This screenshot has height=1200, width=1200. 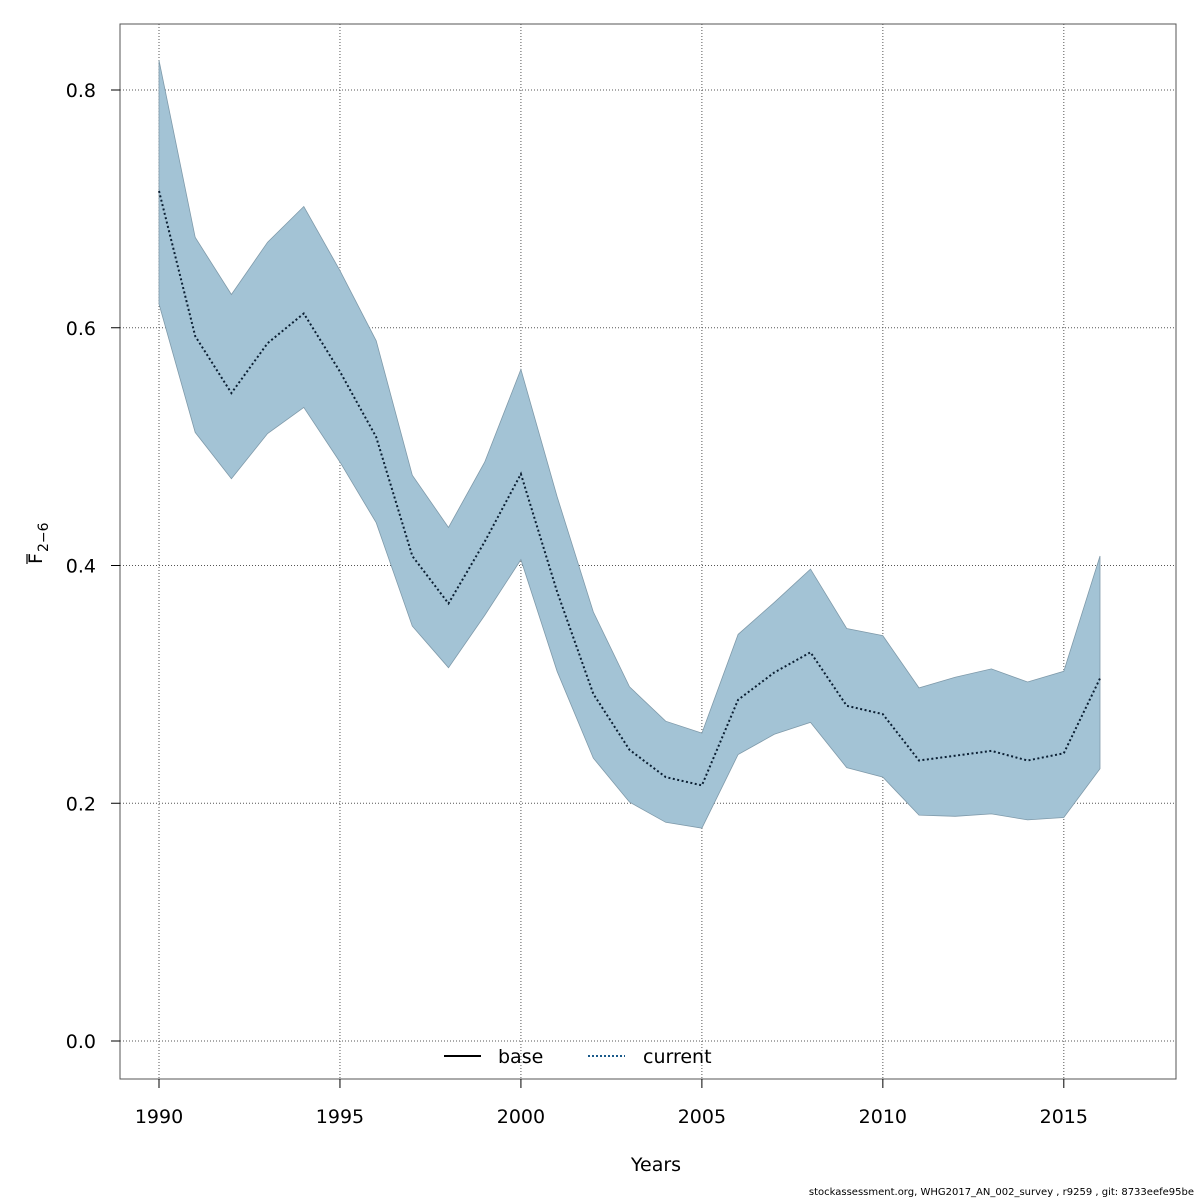 What do you see at coordinates (611, 1103) in the screenshot?
I see `x-axis: 1990 1995 2000 2005 2010 2015` at bounding box center [611, 1103].